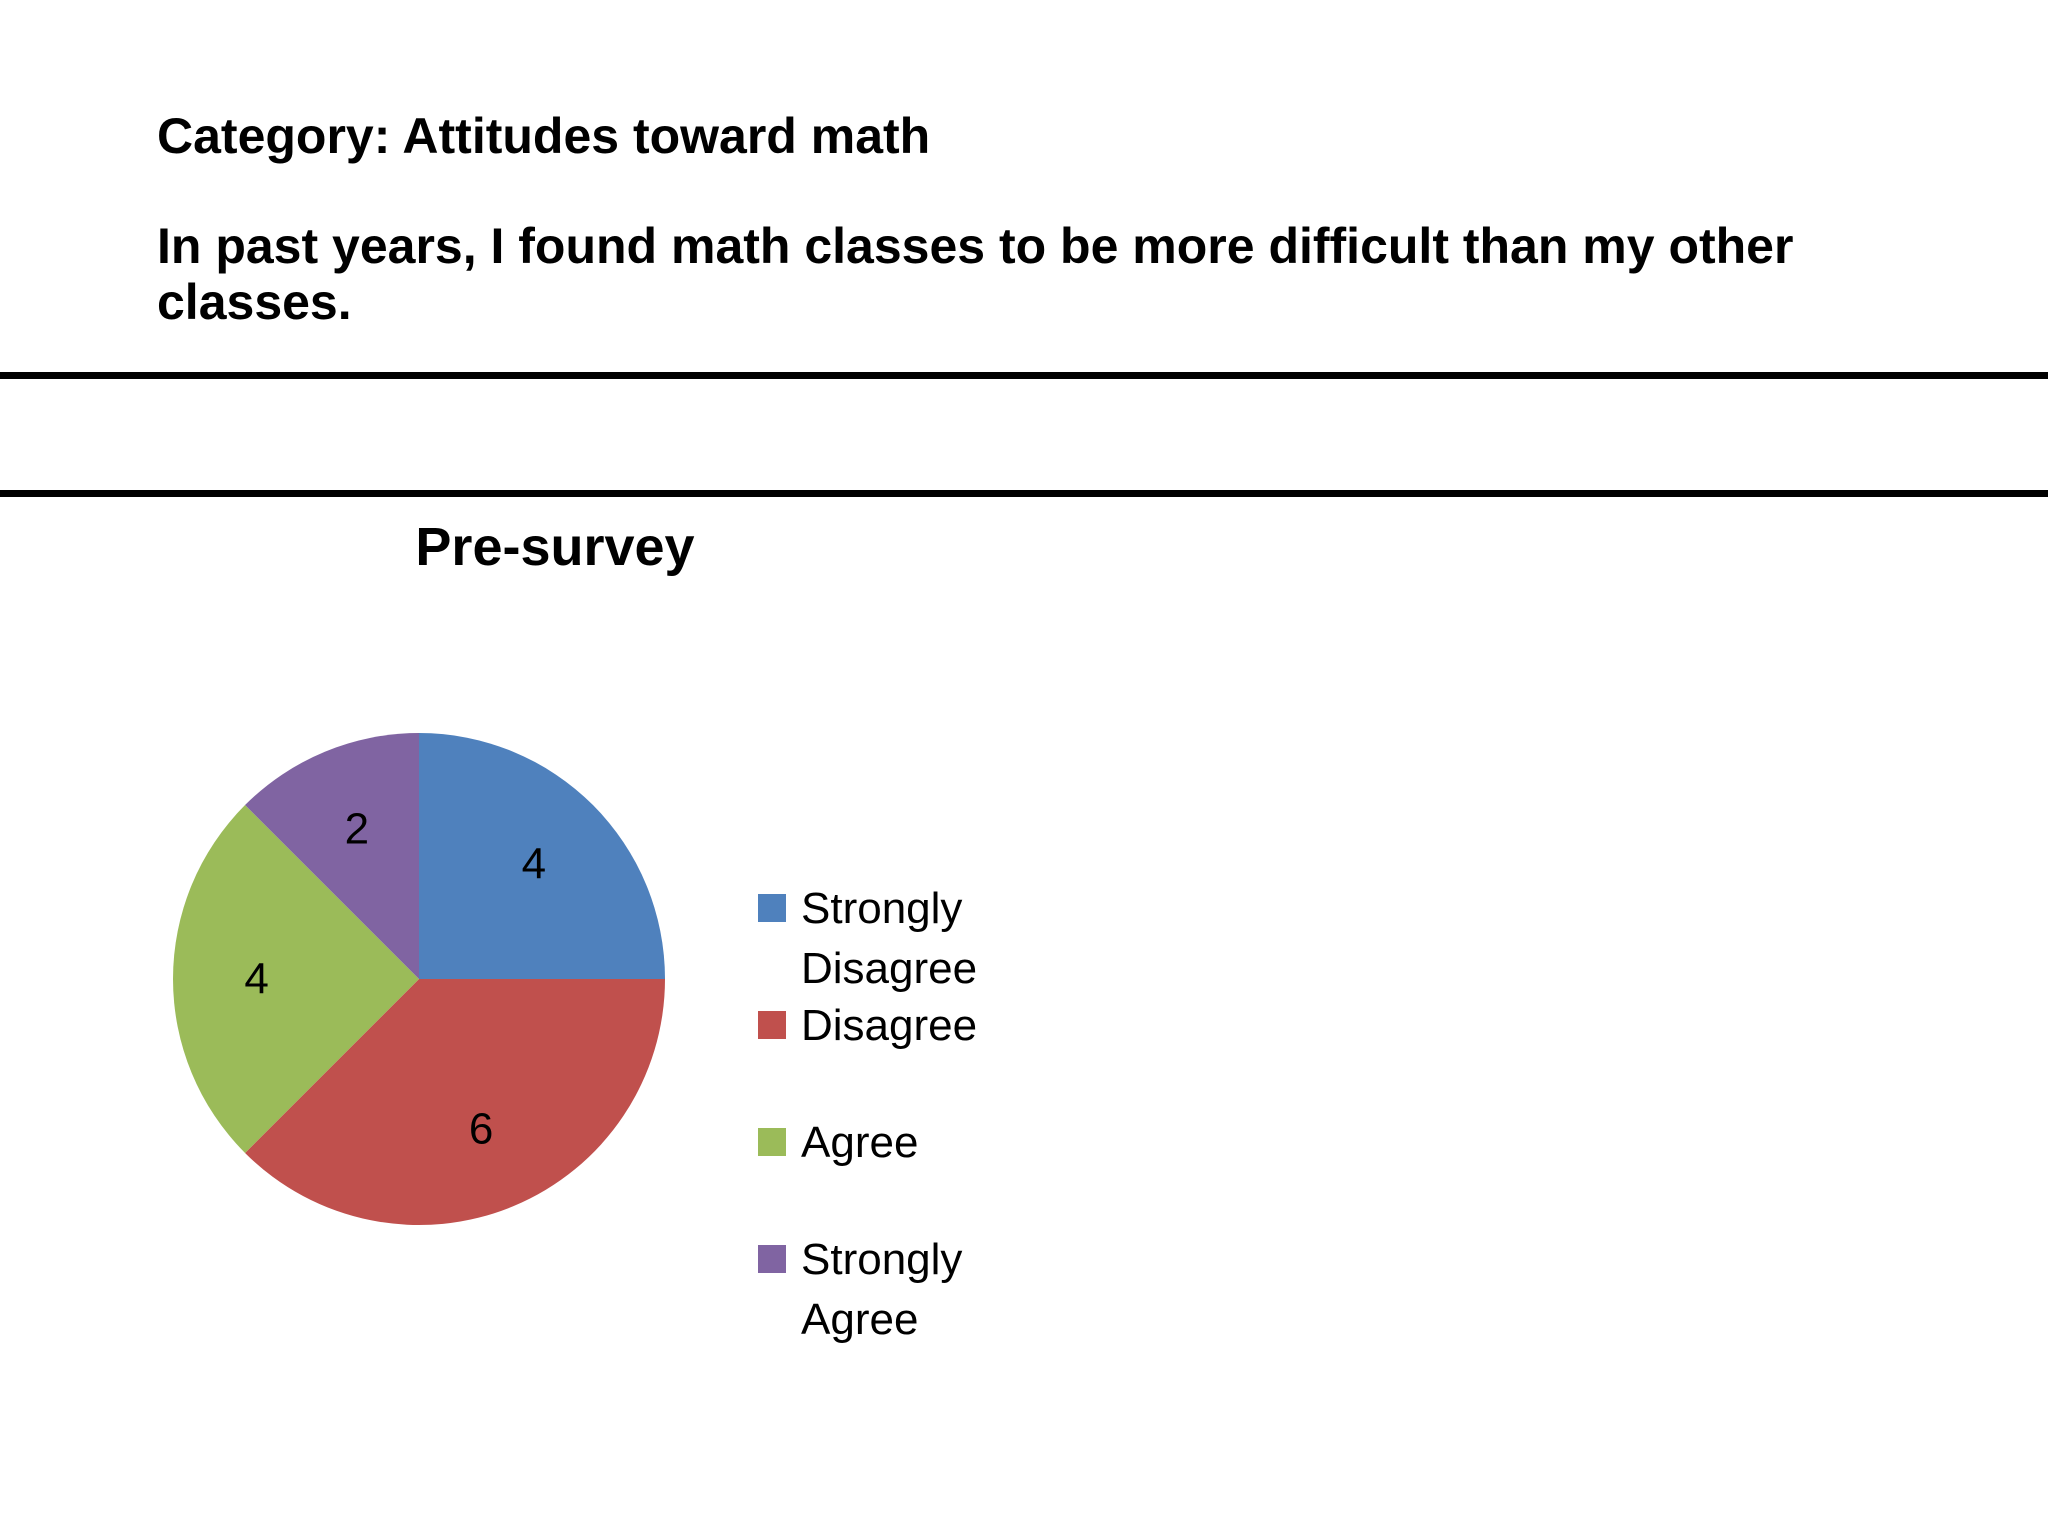 This screenshot has width=2048, height=1536. I want to click on pie-data-labels: 4 6 4 2, so click(395, 978).